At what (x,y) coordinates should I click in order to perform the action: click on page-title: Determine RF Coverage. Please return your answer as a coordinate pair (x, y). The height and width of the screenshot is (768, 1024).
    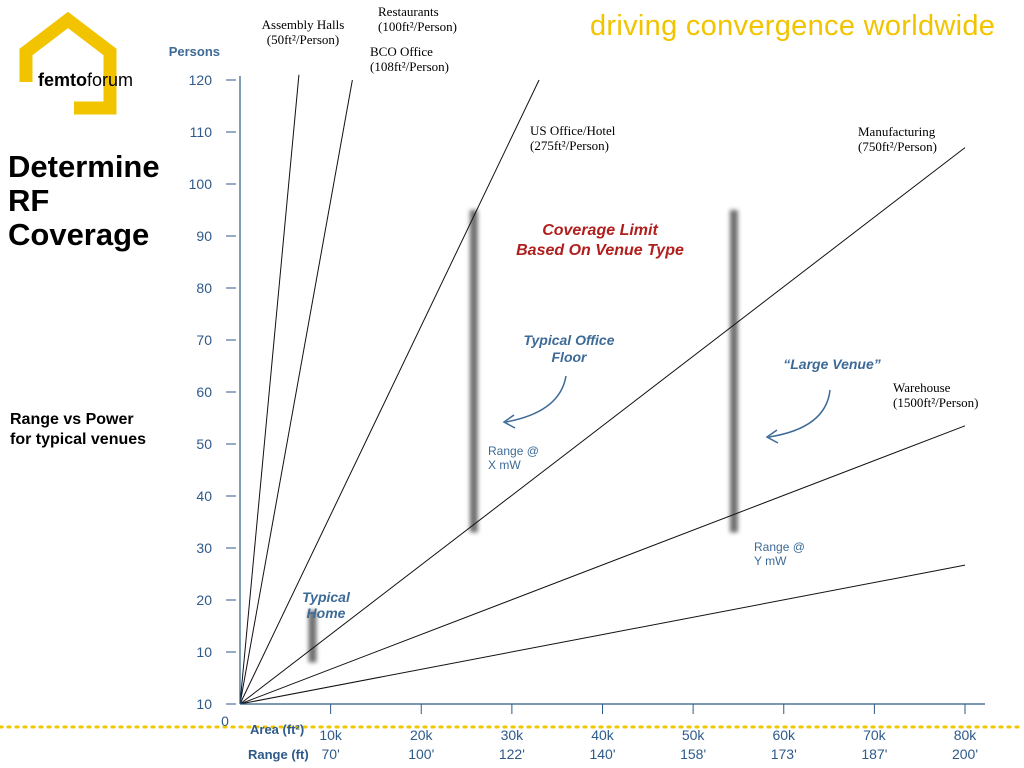
    Looking at the image, I should click on (84, 201).